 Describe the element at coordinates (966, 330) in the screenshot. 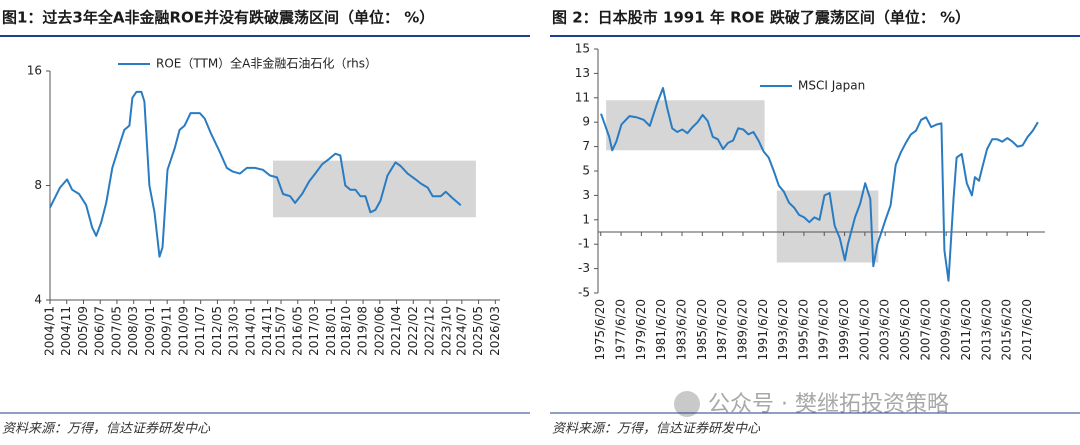

I see `x-tick-label: 2011/6/20` at that location.